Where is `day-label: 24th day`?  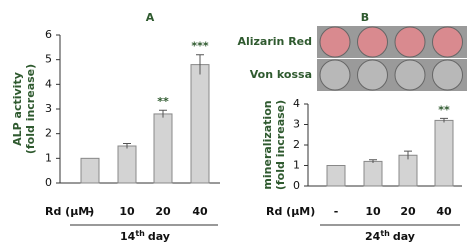
day-label: 24th day is located at coordinates (390, 236).